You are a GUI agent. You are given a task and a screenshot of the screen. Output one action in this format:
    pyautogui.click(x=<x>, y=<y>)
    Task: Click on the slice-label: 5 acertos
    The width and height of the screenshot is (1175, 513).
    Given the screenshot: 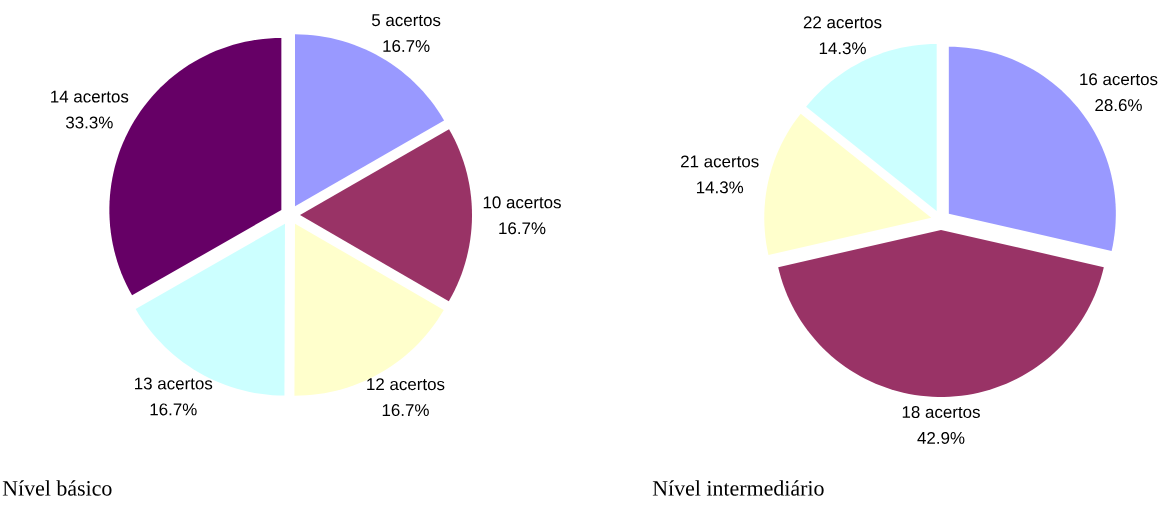 What is the action you would take?
    pyautogui.click(x=406, y=20)
    